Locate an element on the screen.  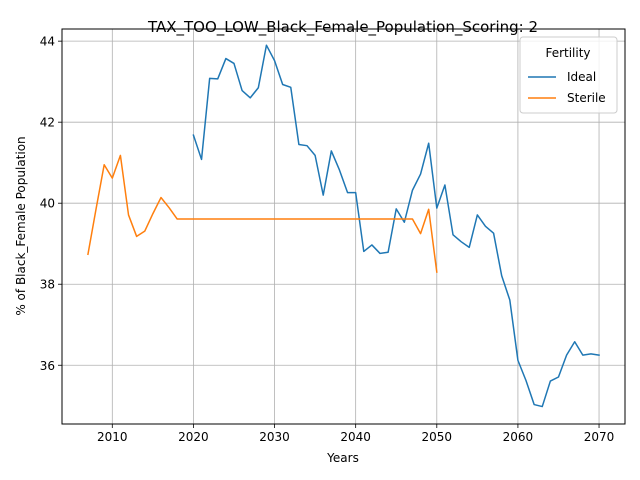
legend-label-sterile: Sterile is located at coordinates (586, 98).